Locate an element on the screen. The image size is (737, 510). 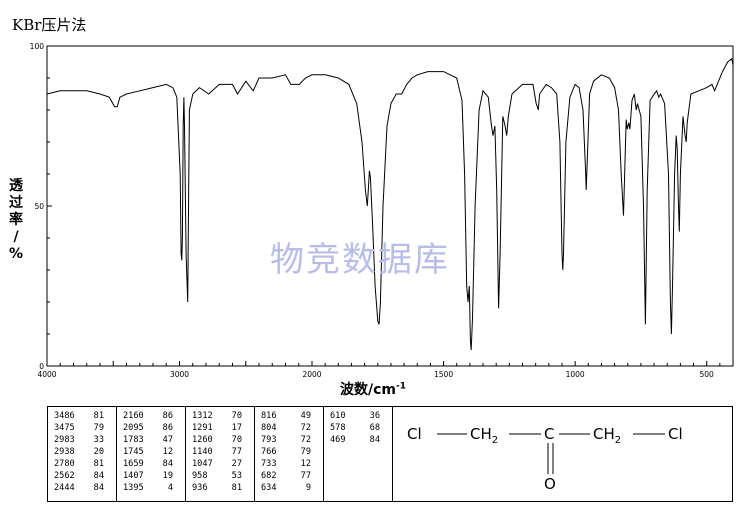
peak-row: 1140 77 is located at coordinates (223, 452).